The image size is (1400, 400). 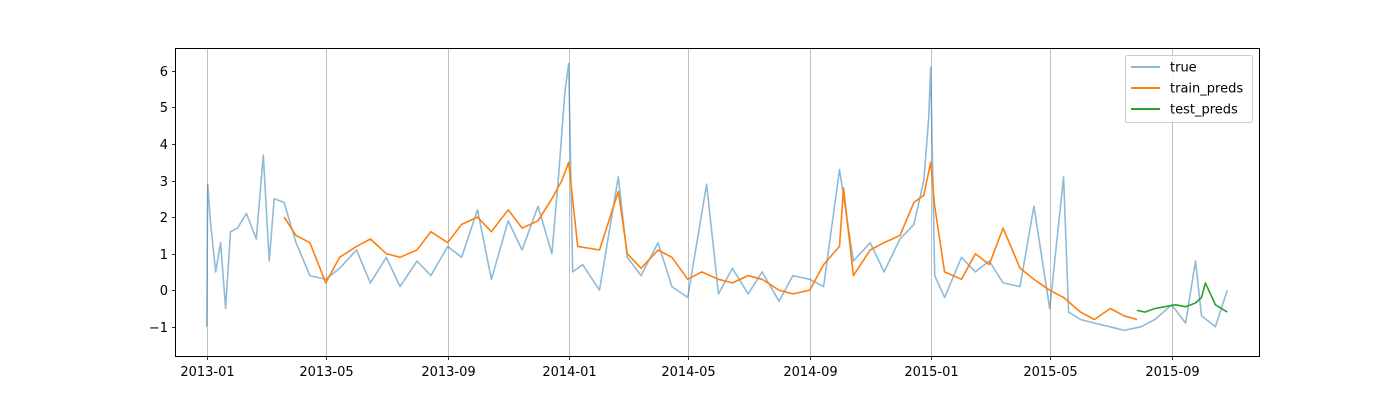 What do you see at coordinates (931, 372) in the screenshot?
I see `x-tick-label: 2015-01` at bounding box center [931, 372].